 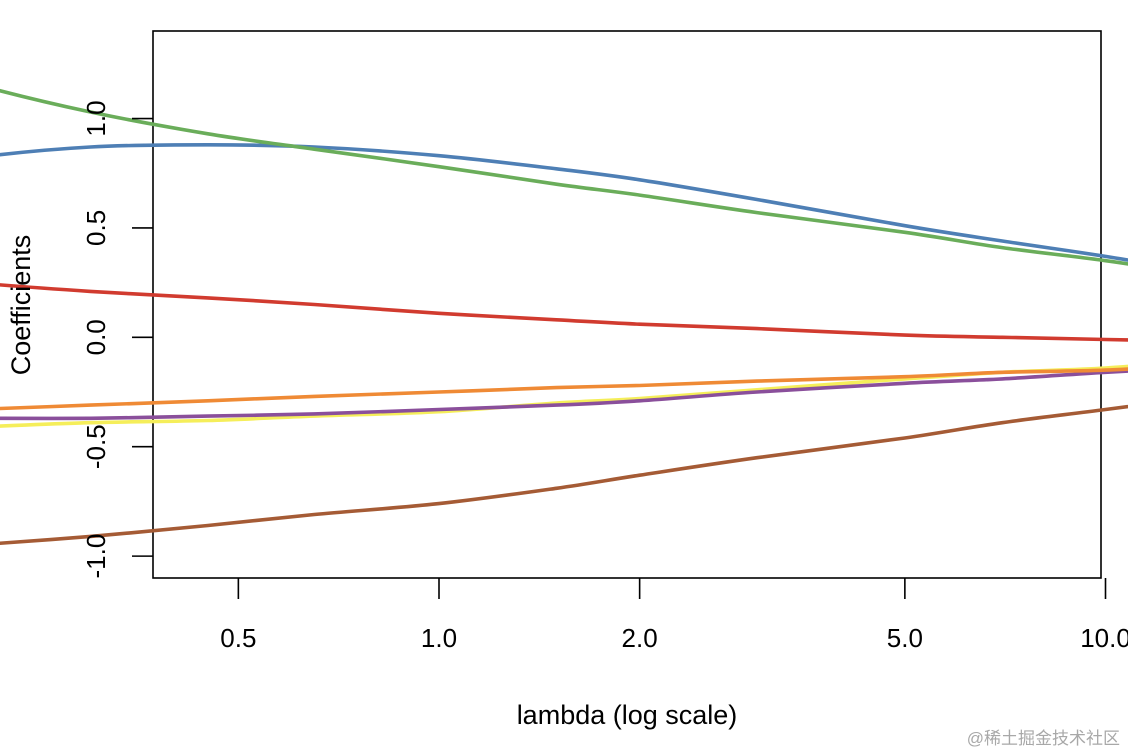 I want to click on x-tick-label: 10.0, so click(x=1104, y=638).